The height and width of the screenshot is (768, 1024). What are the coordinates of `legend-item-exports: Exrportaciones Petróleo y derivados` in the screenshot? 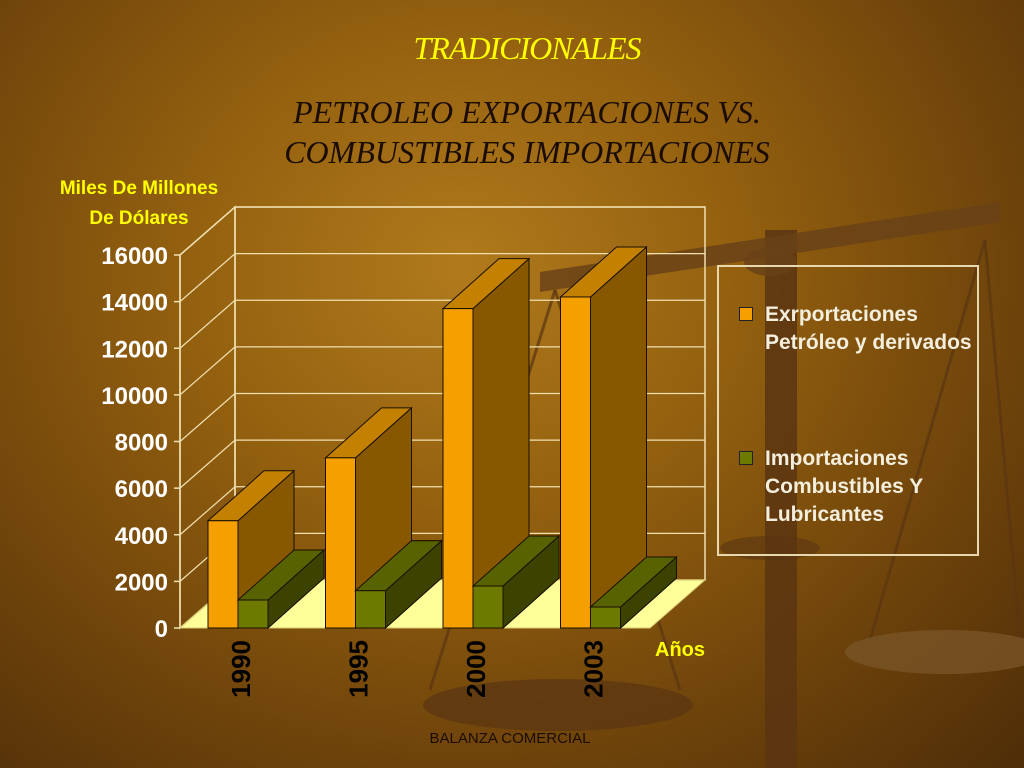 It's located at (859, 329).